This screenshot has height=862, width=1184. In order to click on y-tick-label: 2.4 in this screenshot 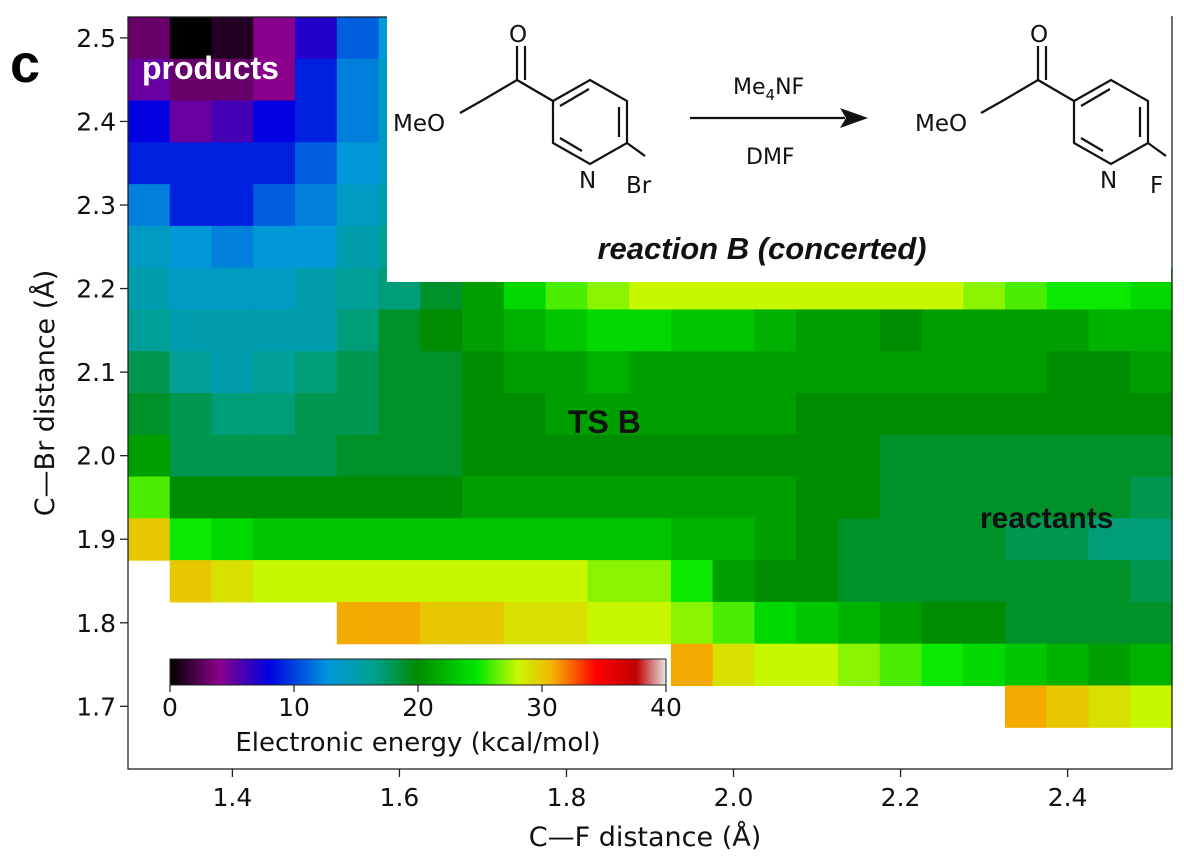, I will do `click(96, 121)`.